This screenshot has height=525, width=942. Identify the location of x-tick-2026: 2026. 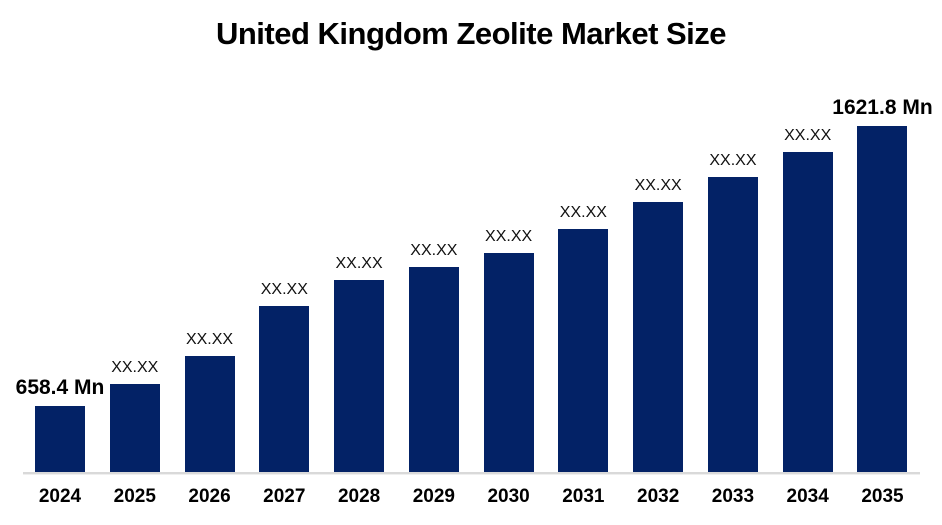
(209, 496).